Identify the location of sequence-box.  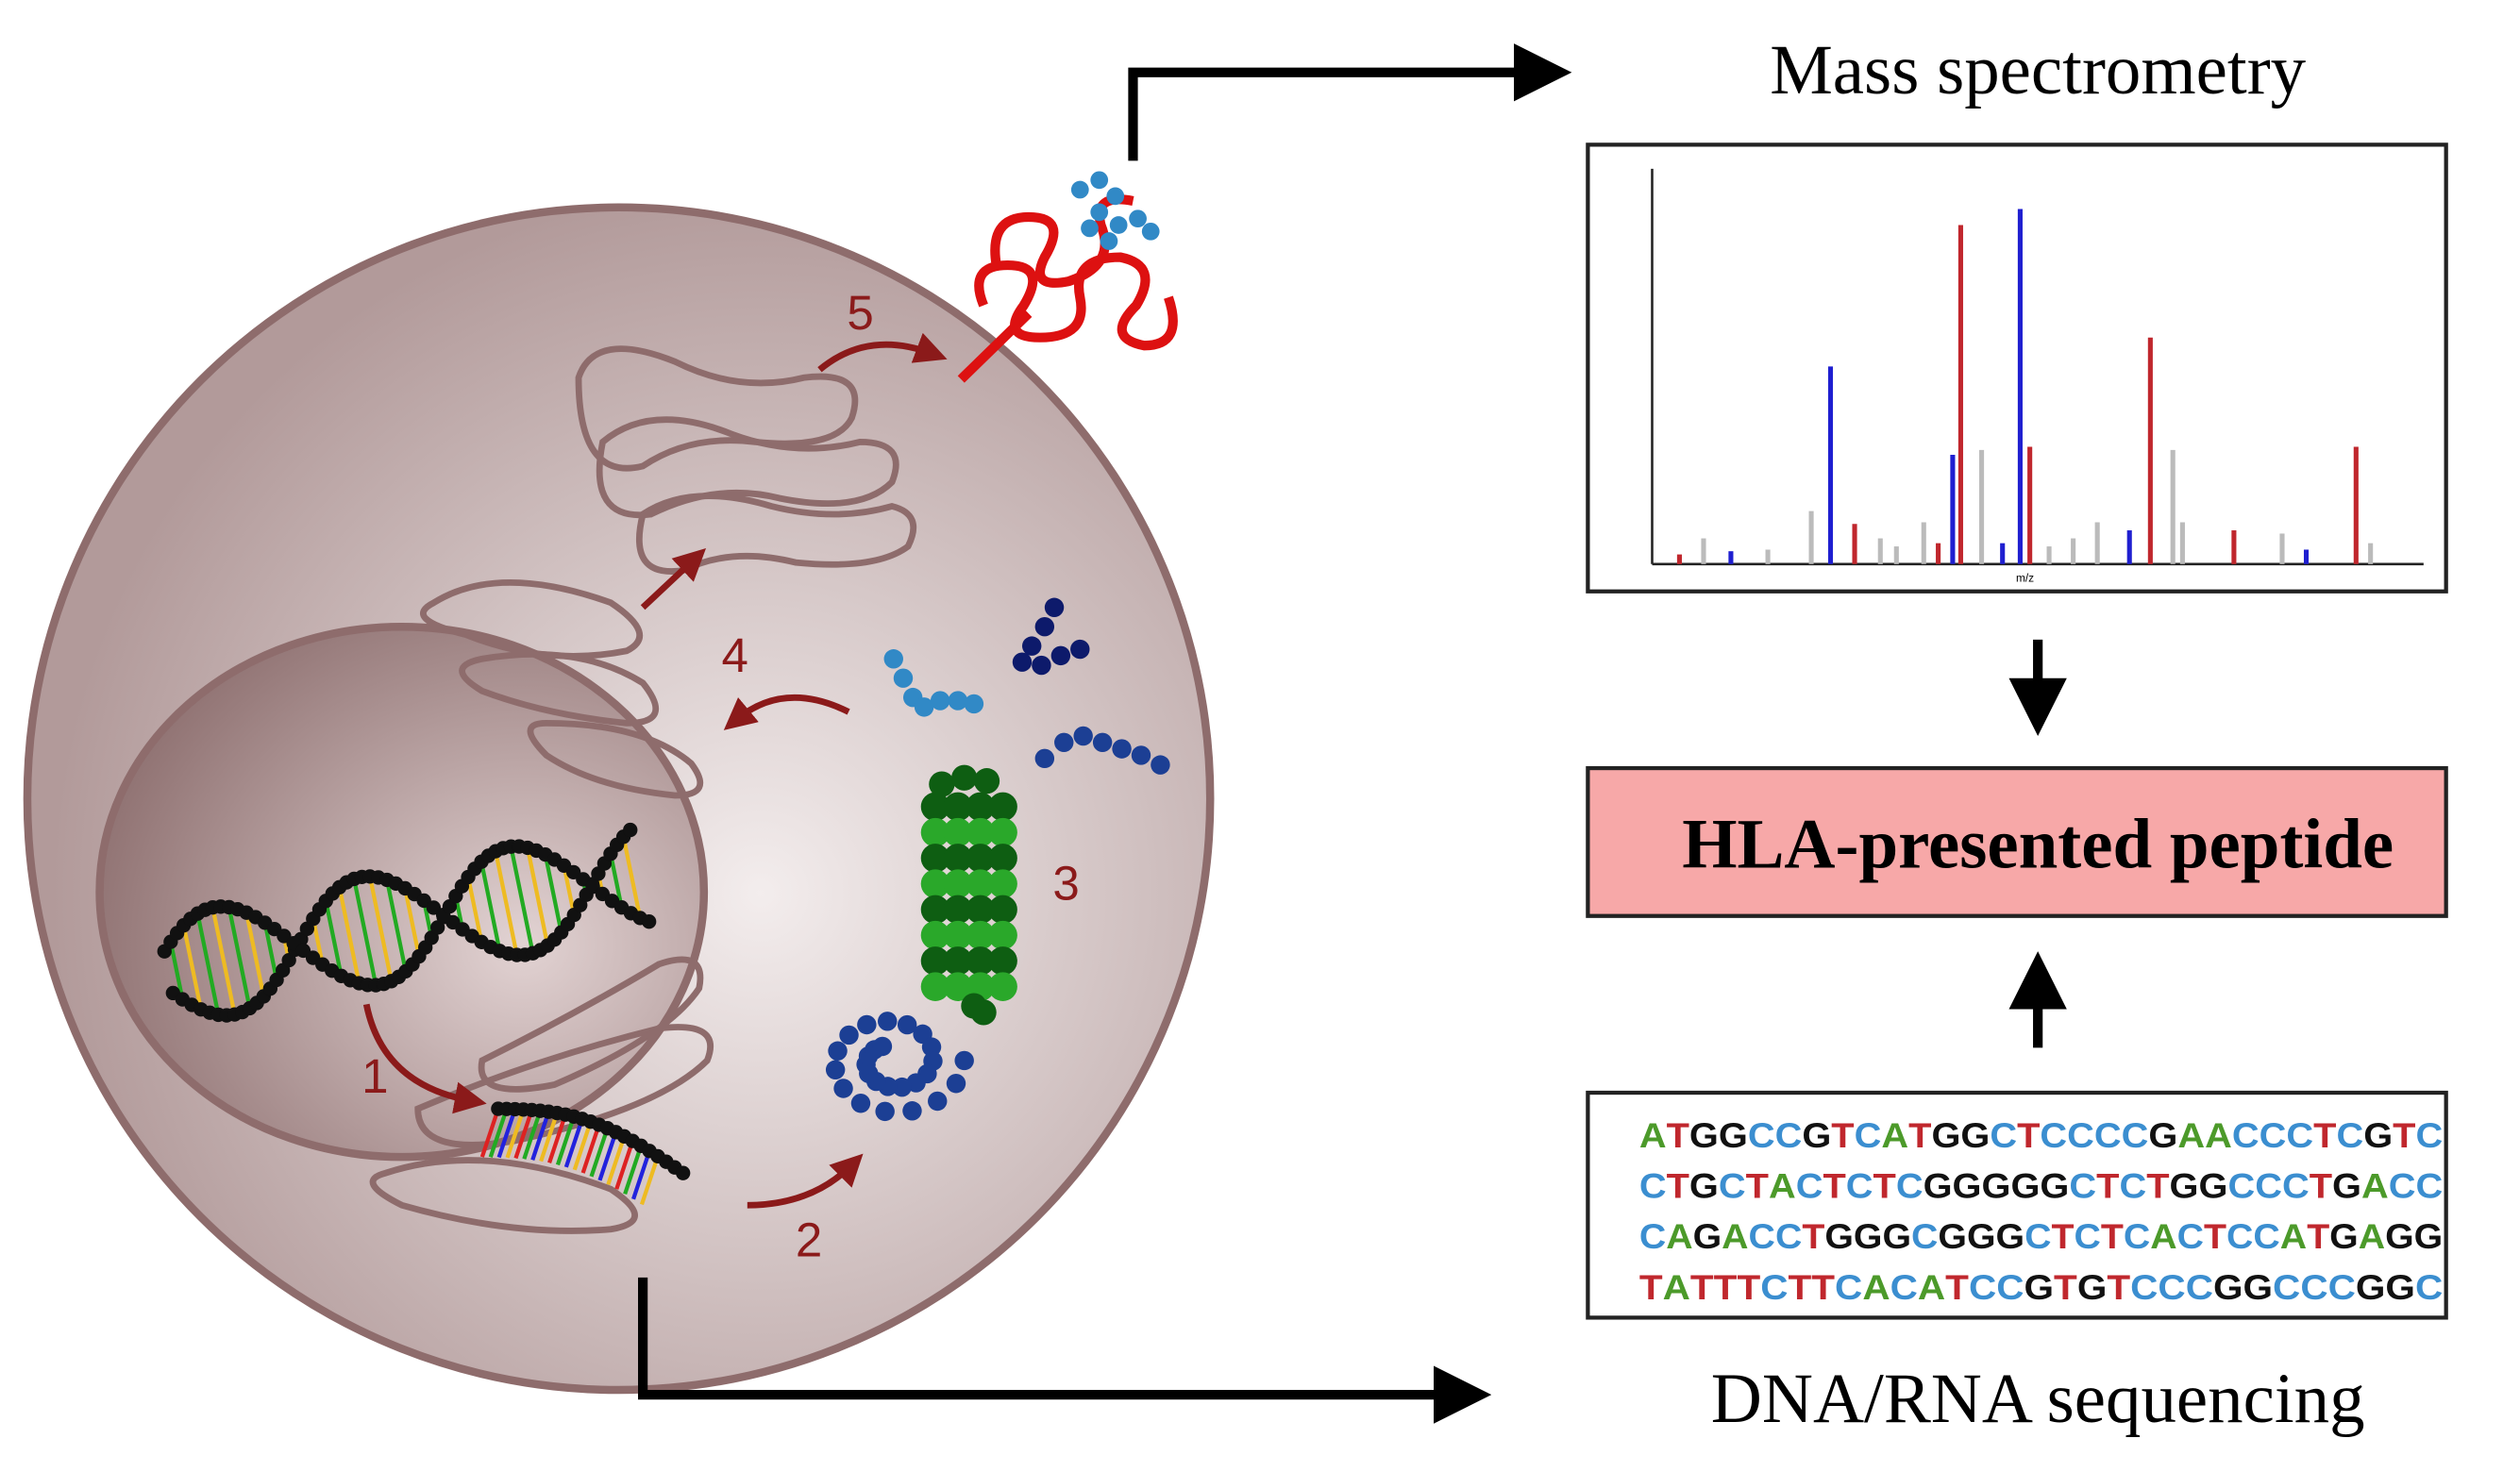
(2017, 1205).